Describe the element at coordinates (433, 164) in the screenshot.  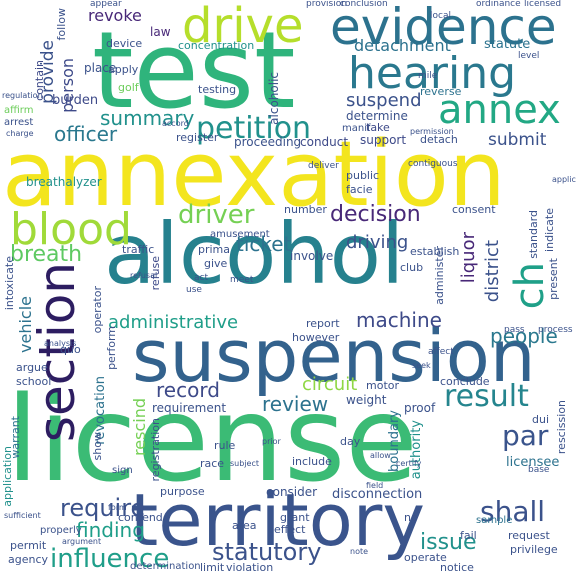
I see `word-contiguous: contiguous` at that location.